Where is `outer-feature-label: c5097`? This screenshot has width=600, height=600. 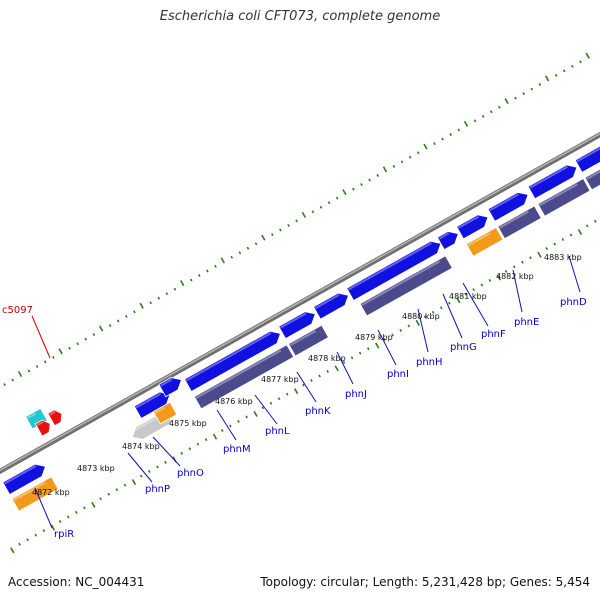 outer-feature-label: c5097 is located at coordinates (17, 310).